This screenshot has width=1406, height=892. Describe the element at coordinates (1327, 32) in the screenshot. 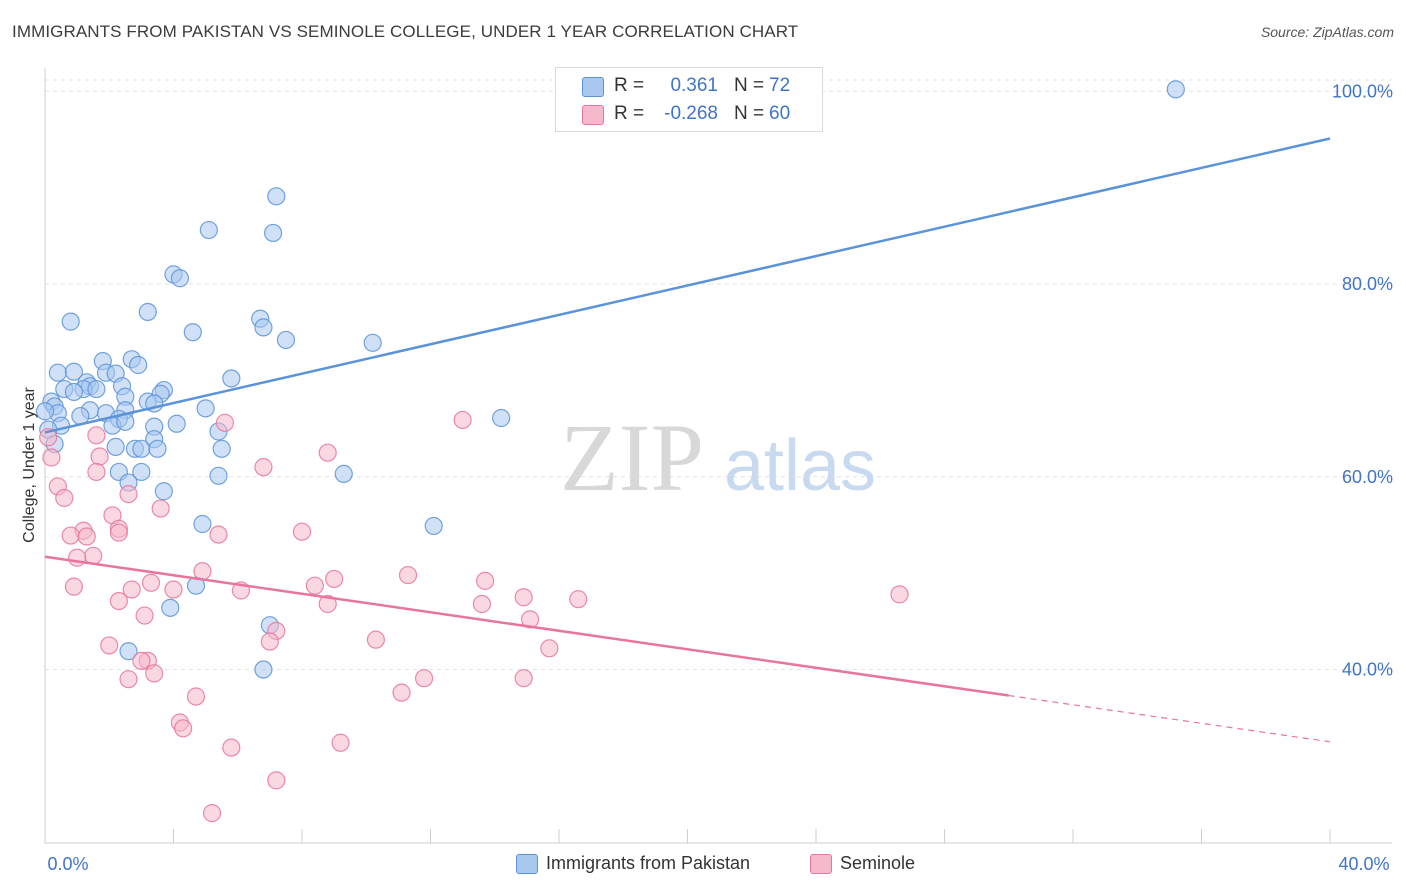

I see `source-label: Source: ZipAtlas.com` at that location.